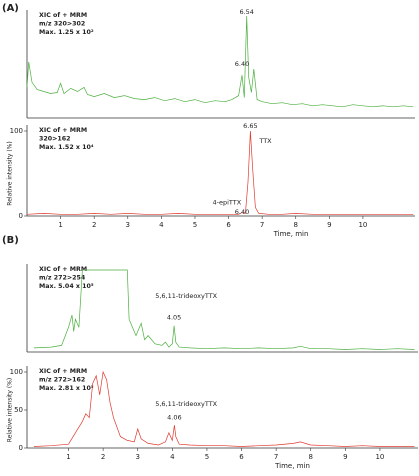 This screenshot has width=419, height=476. I want to click on peak-label: TTX, so click(265, 141).